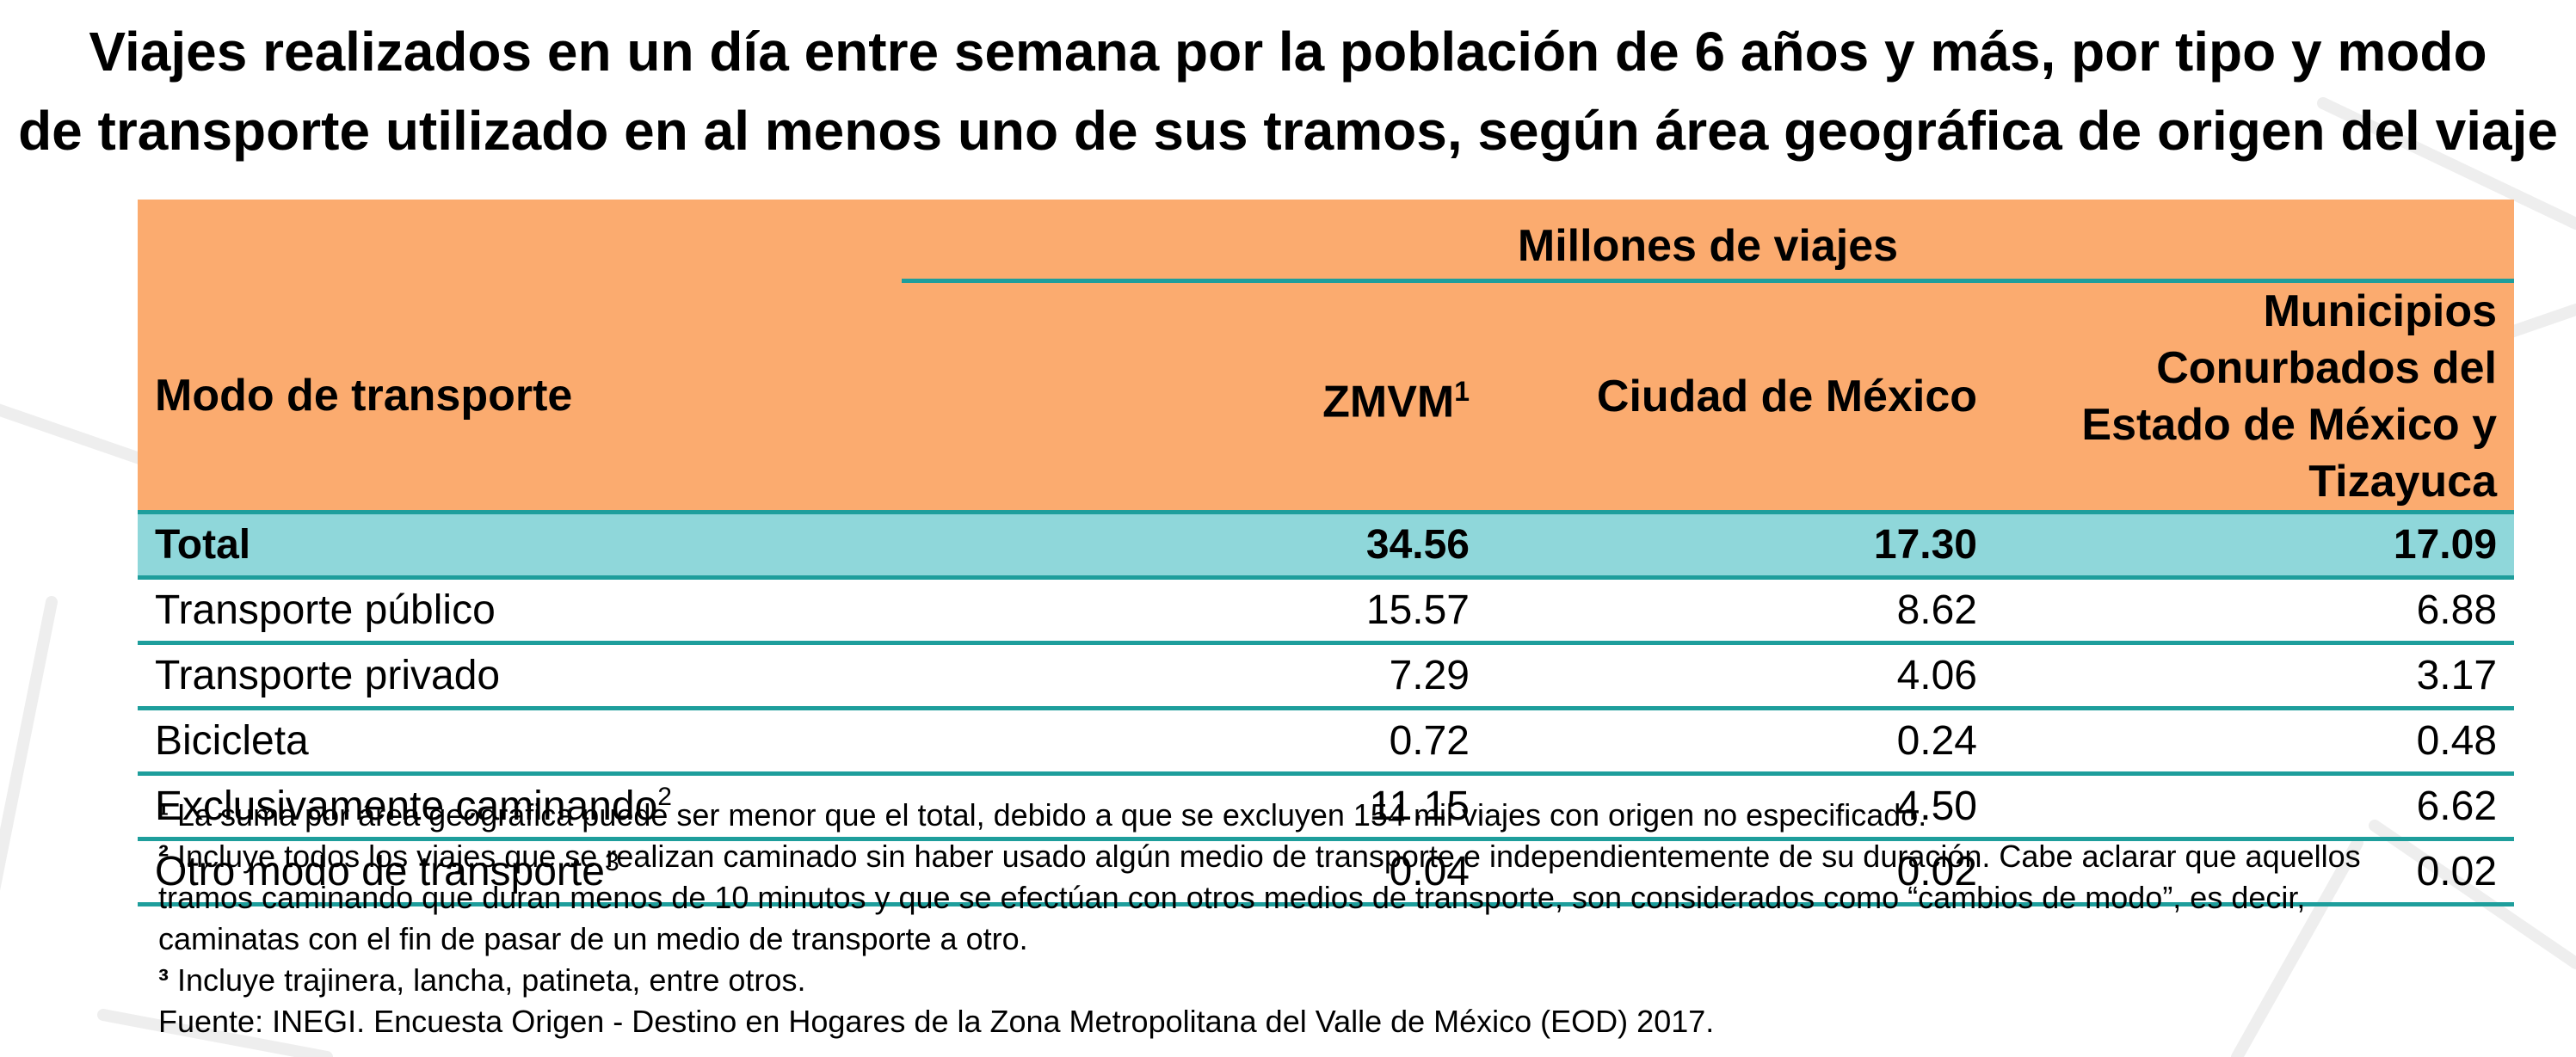  I want to click on cell-zmvm: 11.15, so click(1194, 807).